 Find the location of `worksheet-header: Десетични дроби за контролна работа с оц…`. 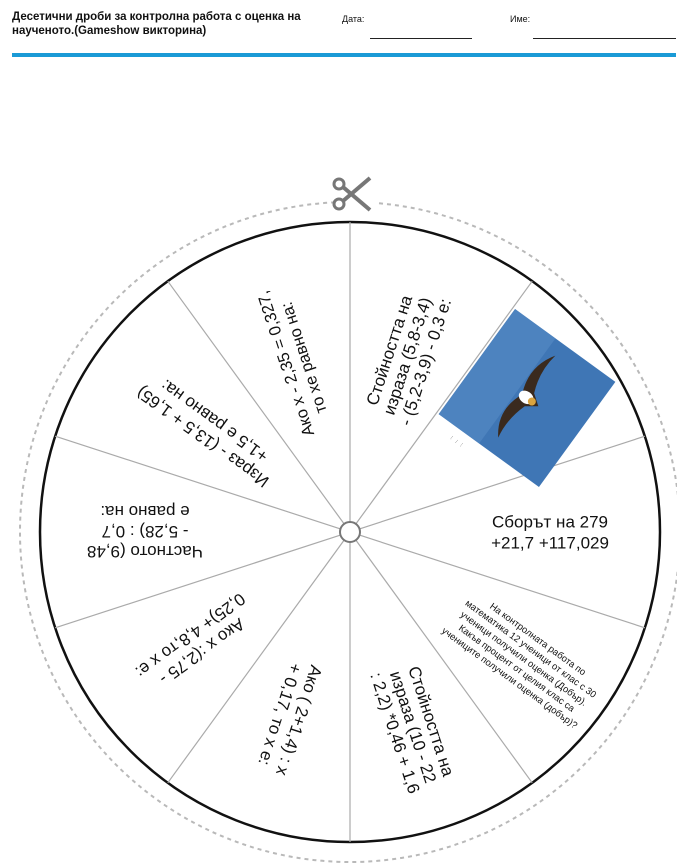

worksheet-header: Десетични дроби за контролна работа с оц… is located at coordinates (338, 31).